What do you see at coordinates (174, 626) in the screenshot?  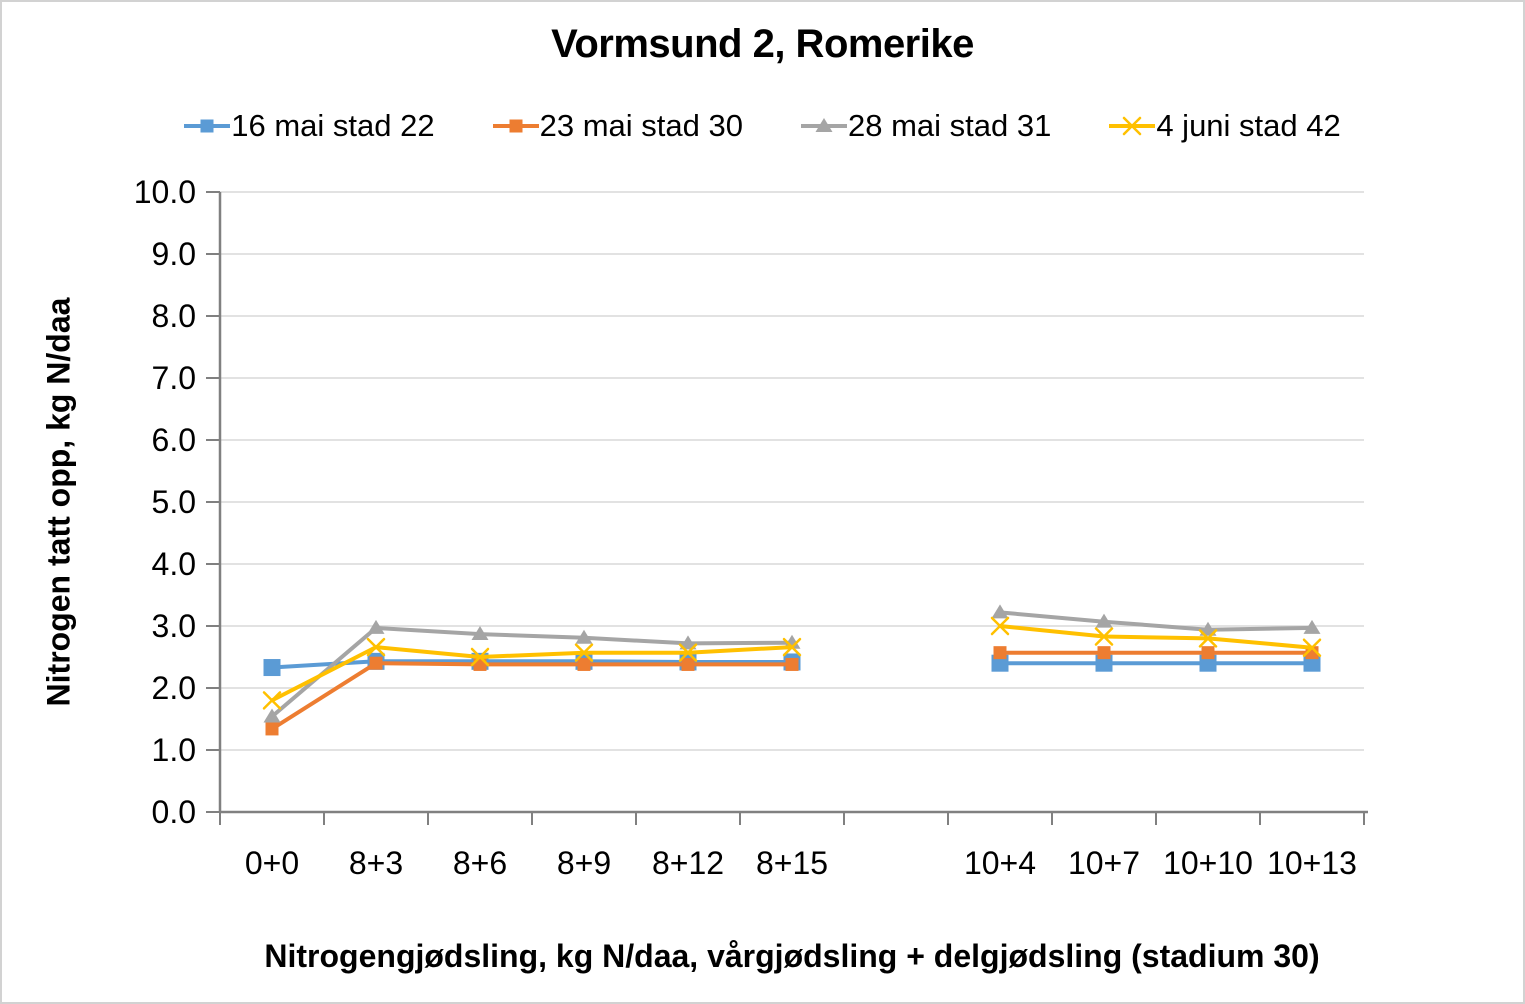 I see `y-tick-label: 3.0` at bounding box center [174, 626].